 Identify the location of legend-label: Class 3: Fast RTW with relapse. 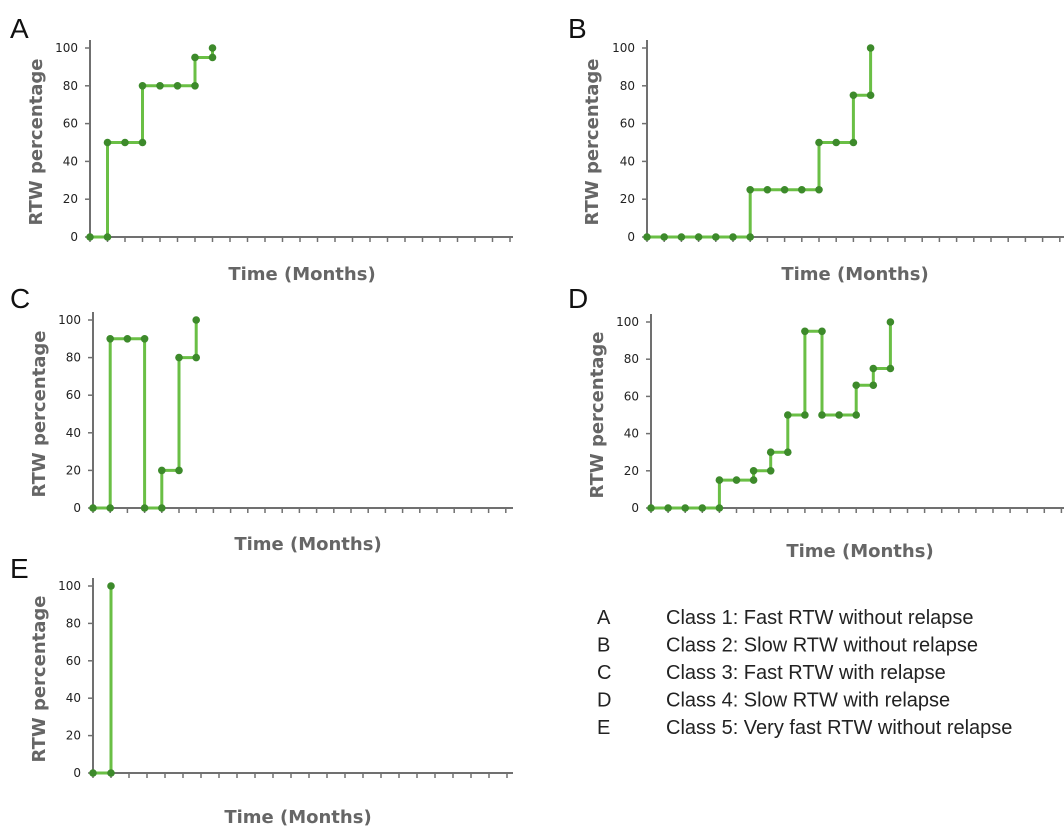
(806, 673).